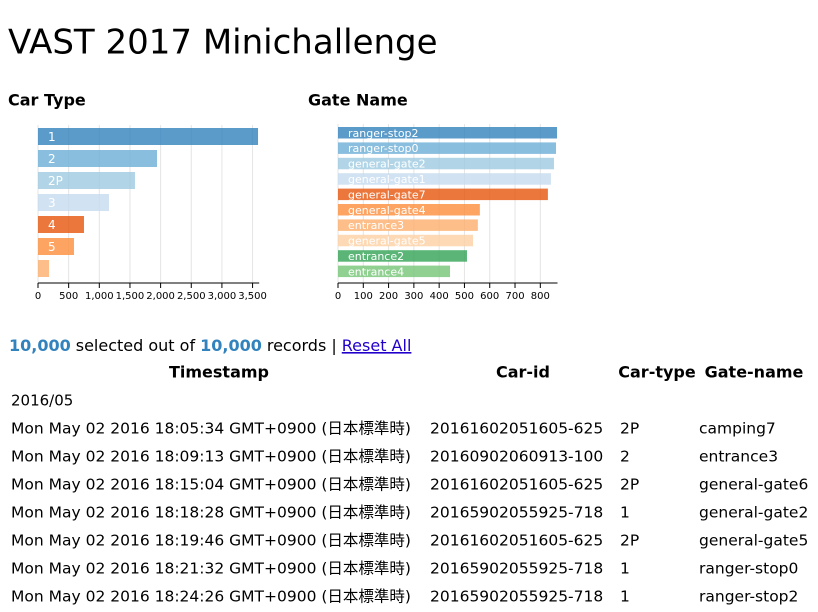 The width and height of the screenshot is (818, 612). Describe the element at coordinates (738, 457) in the screenshot. I see `table-cell: entrance3` at that location.